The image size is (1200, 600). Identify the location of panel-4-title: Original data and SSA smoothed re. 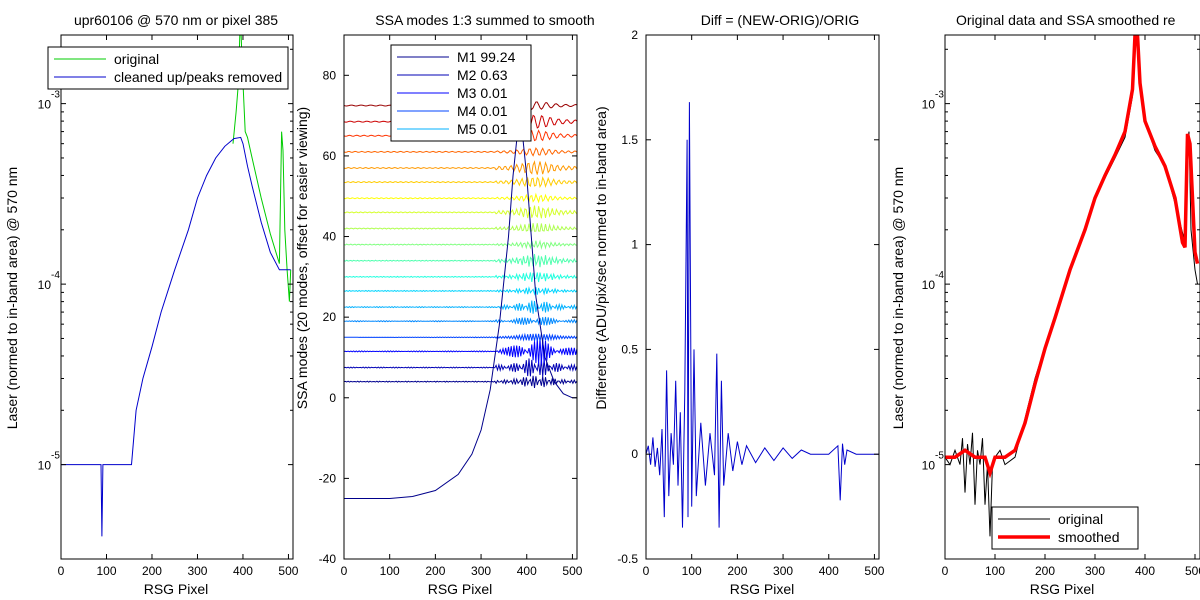
(1066, 20).